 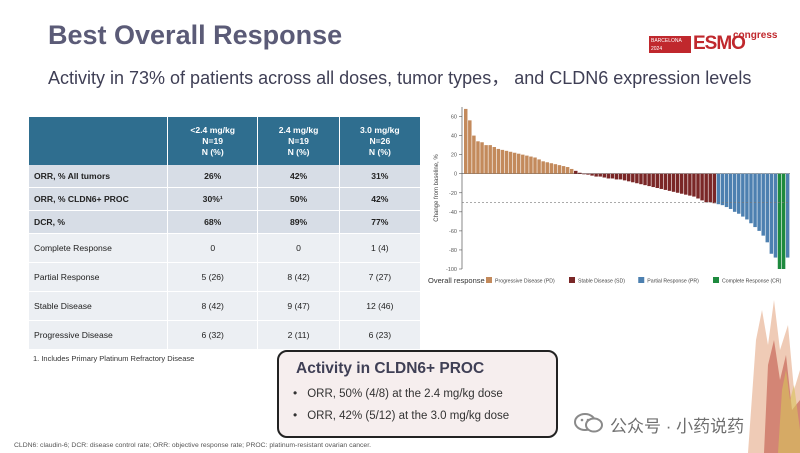 What do you see at coordinates (657, 49) in the screenshot?
I see `logo-year: 2024` at bounding box center [657, 49].